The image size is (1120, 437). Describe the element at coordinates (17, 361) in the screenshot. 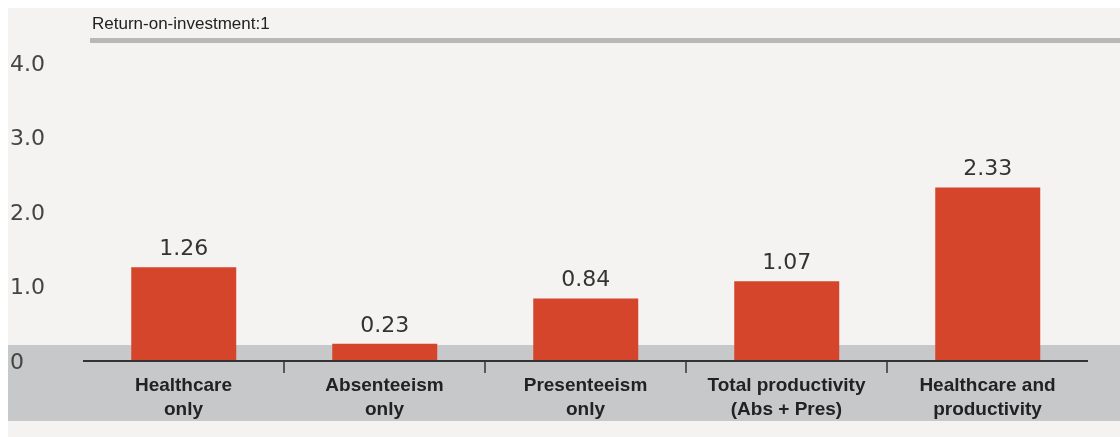

I see `y-tick-label: 0` at that location.